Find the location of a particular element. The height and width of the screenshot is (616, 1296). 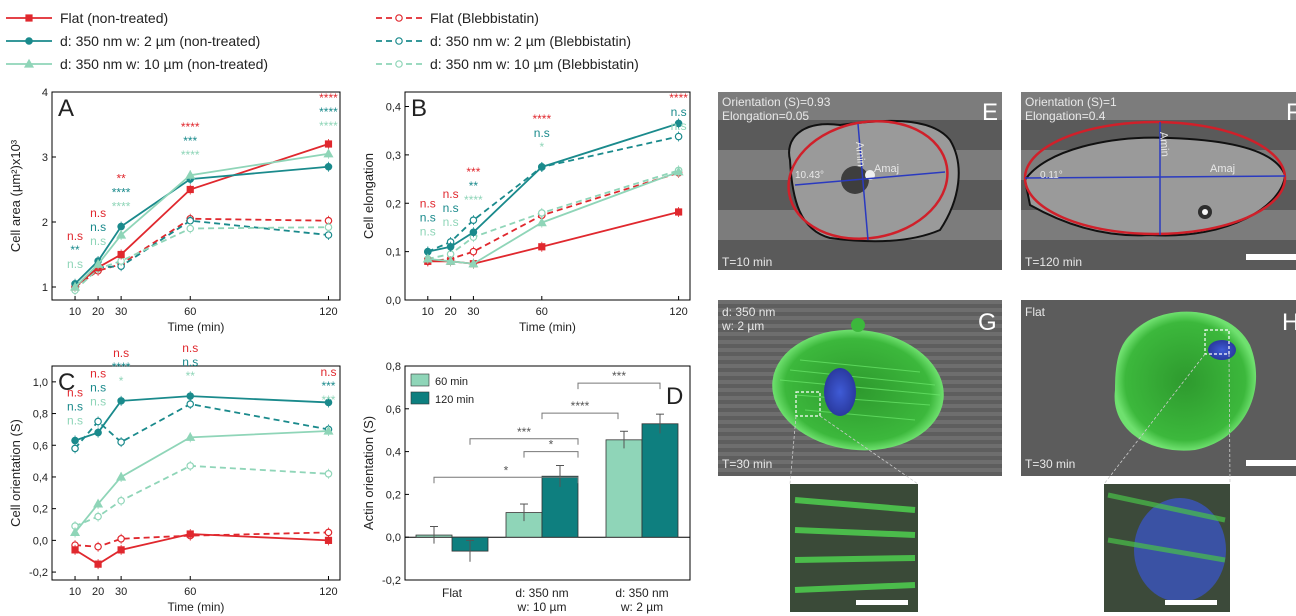

category-label: w: 2 µm is located at coordinates (641, 607).